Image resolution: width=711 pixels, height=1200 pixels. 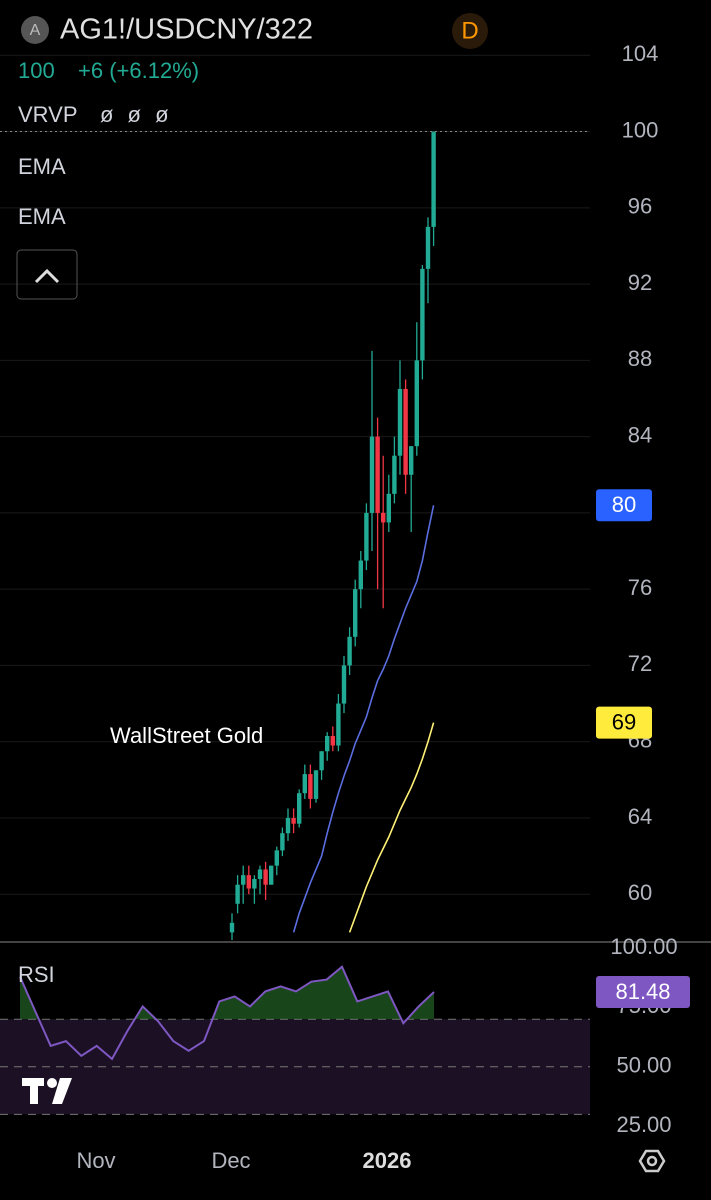 What do you see at coordinates (136, 114) in the screenshot?
I see `vrvp-params: ø ø ø` at bounding box center [136, 114].